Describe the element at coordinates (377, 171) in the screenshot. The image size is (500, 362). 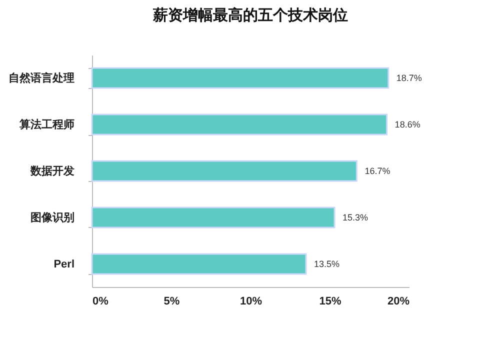
I see `data-label: 16.7%` at that location.